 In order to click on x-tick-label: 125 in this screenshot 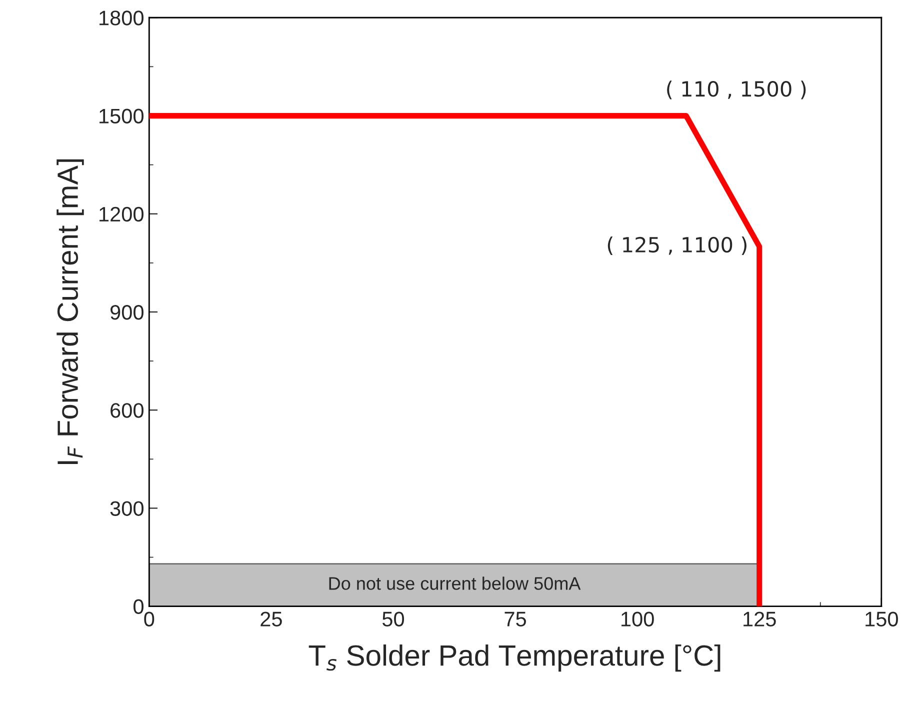, I will do `click(760, 619)`.